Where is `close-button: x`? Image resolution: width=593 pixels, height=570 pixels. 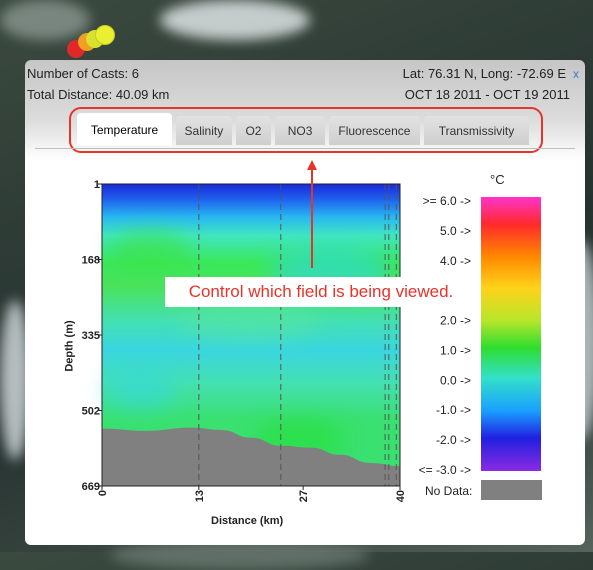 close-button: x is located at coordinates (576, 74).